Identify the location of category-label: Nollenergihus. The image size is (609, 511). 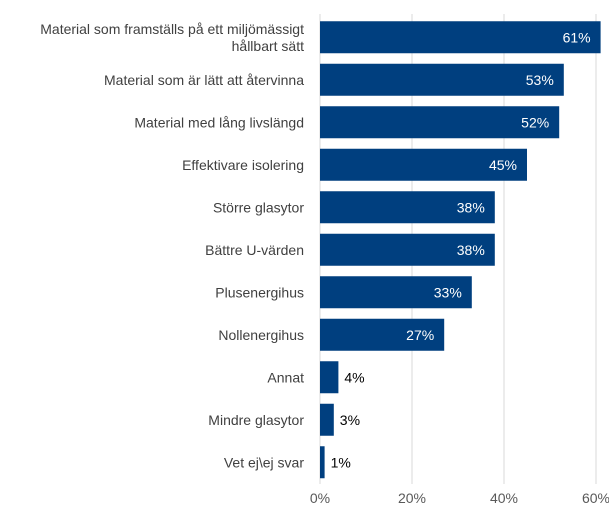
(261, 335).